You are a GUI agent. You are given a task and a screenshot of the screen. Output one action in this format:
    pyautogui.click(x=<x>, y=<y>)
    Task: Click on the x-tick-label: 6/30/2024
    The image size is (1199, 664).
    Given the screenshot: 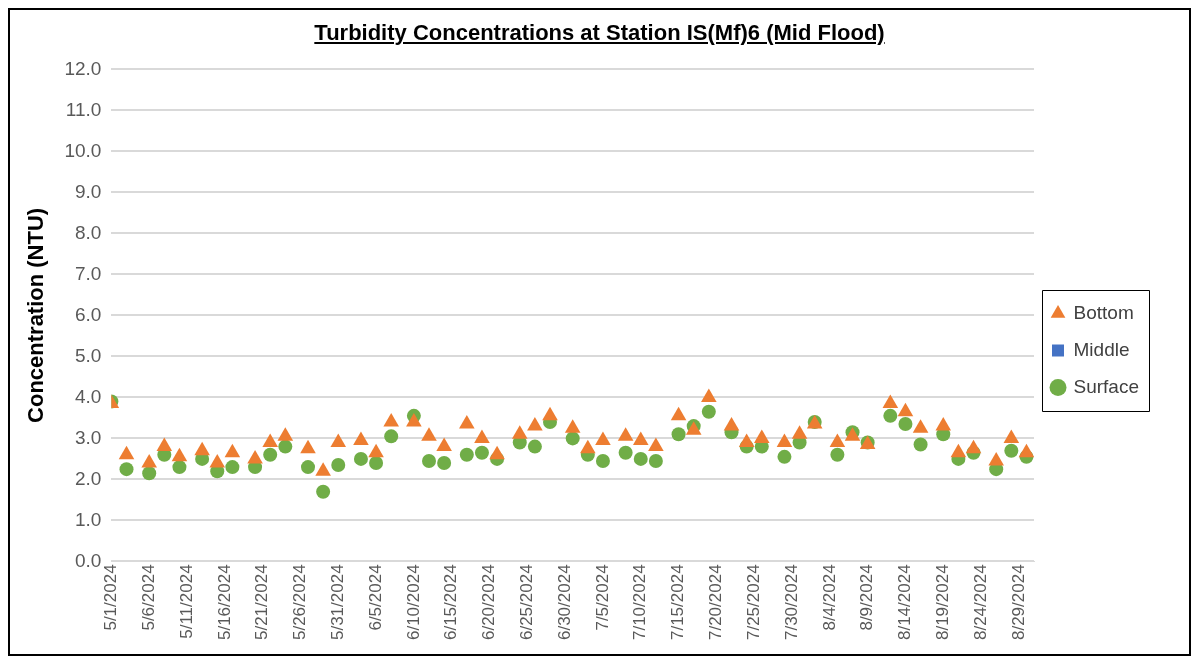 What is the action you would take?
    pyautogui.click(x=564, y=602)
    